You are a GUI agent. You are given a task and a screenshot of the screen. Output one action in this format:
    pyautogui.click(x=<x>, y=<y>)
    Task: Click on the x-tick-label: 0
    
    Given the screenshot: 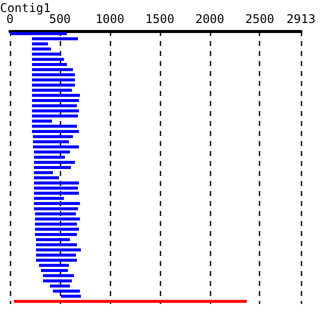 What is the action you would take?
    pyautogui.click(x=10, y=19)
    